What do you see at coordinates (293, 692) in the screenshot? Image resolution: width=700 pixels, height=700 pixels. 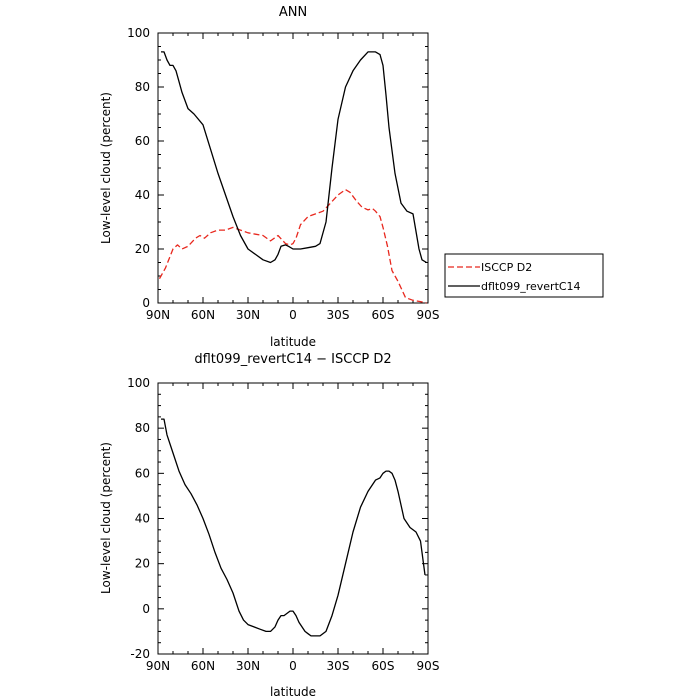 I see `bottom-x-axis-label: latitude` at bounding box center [293, 692].